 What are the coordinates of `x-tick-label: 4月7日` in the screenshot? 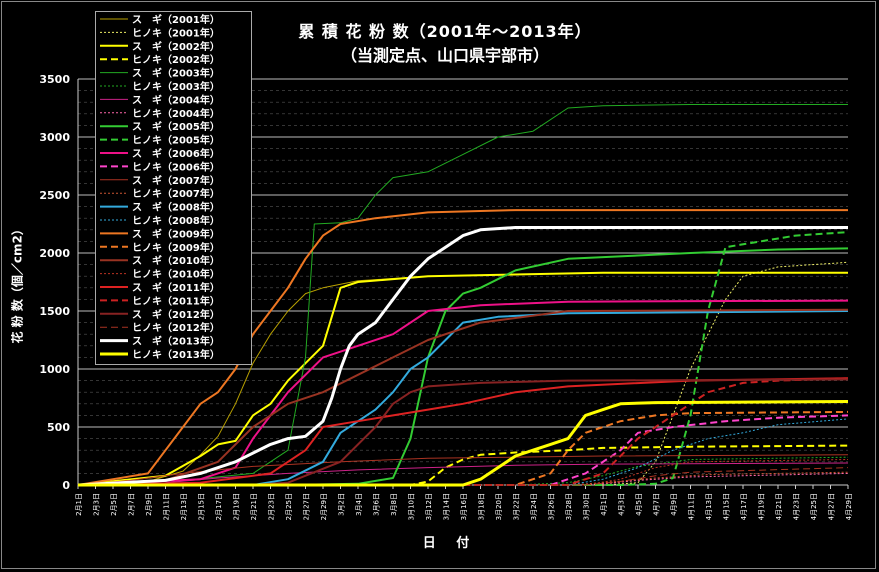 It's located at (657, 504).